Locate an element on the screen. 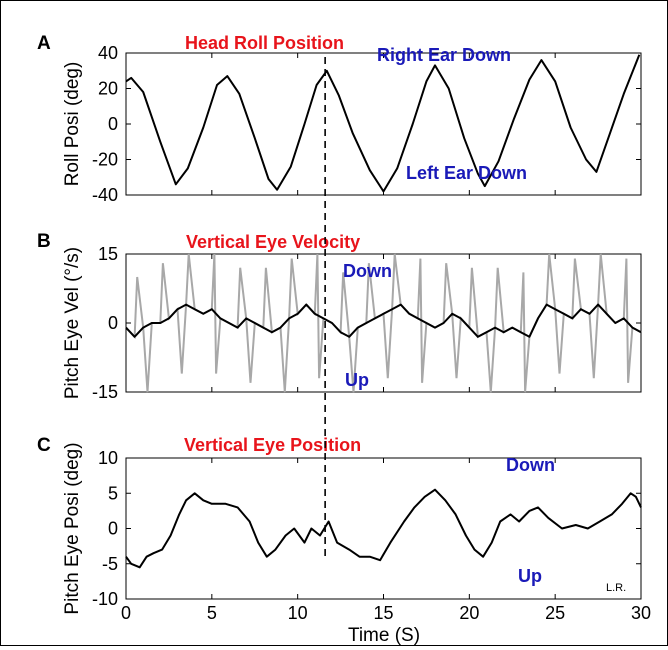  panel-a-y-tick-label: -20 is located at coordinates (105, 160).